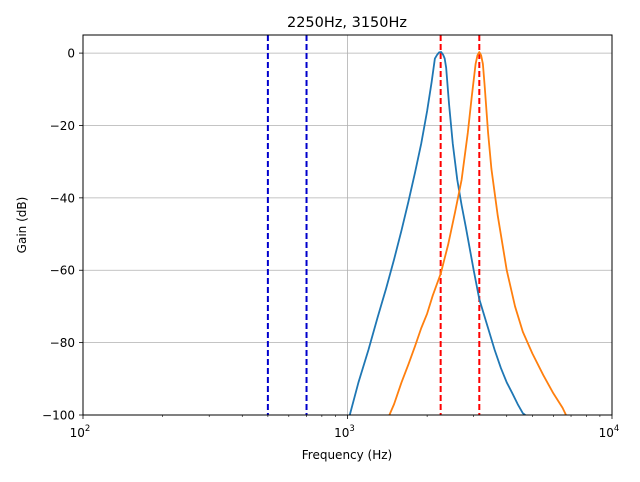 The height and width of the screenshot is (482, 640). I want to click on x-tick-exponent: 4, so click(616, 429).